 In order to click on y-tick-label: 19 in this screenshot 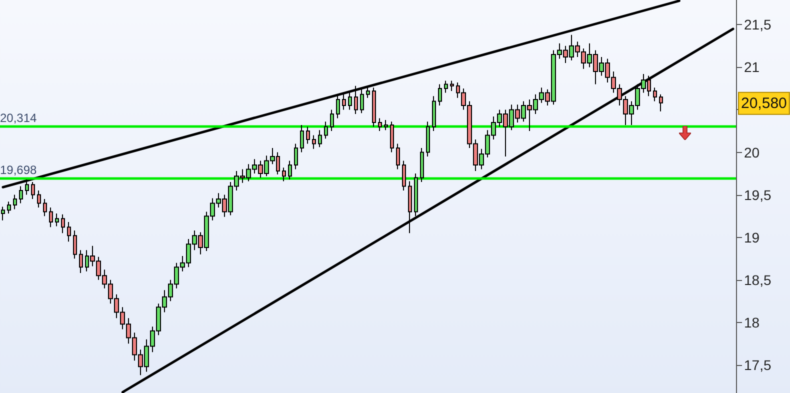, I will do `click(752, 237)`.